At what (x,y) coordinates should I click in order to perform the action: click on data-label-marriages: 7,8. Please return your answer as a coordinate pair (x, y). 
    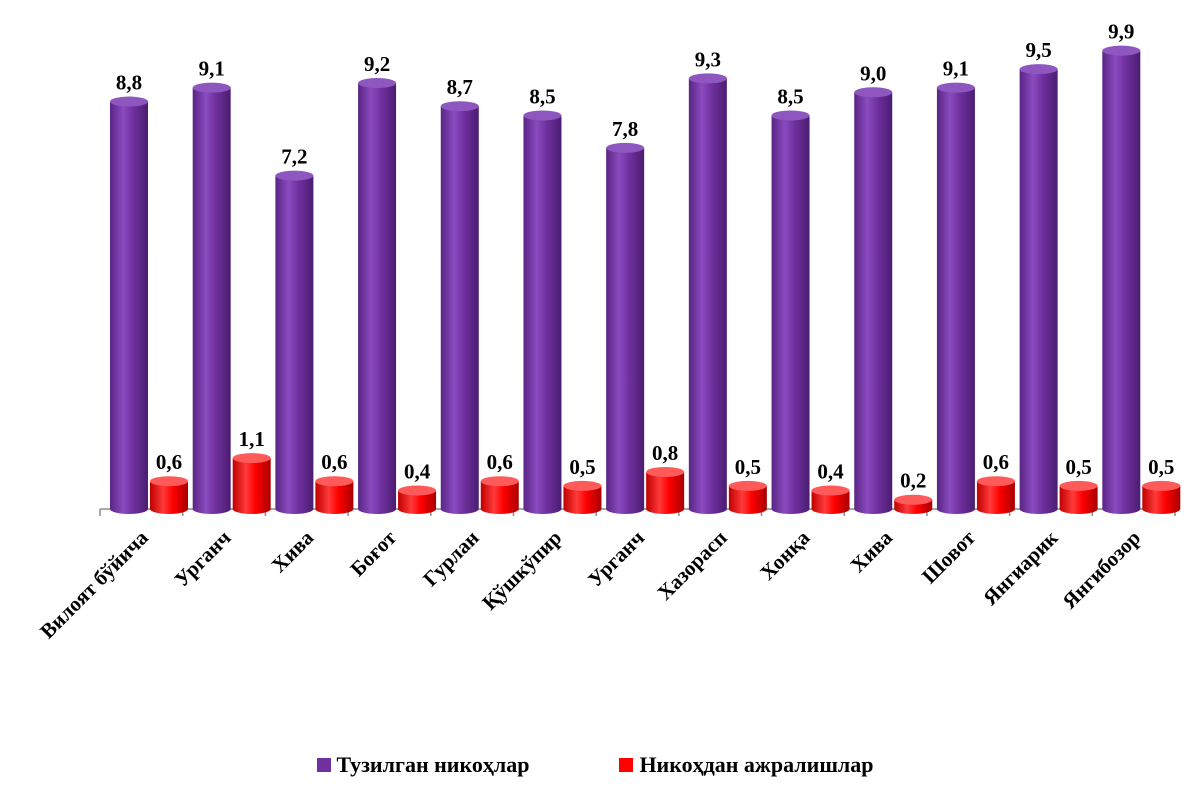
    Looking at the image, I should click on (625, 129).